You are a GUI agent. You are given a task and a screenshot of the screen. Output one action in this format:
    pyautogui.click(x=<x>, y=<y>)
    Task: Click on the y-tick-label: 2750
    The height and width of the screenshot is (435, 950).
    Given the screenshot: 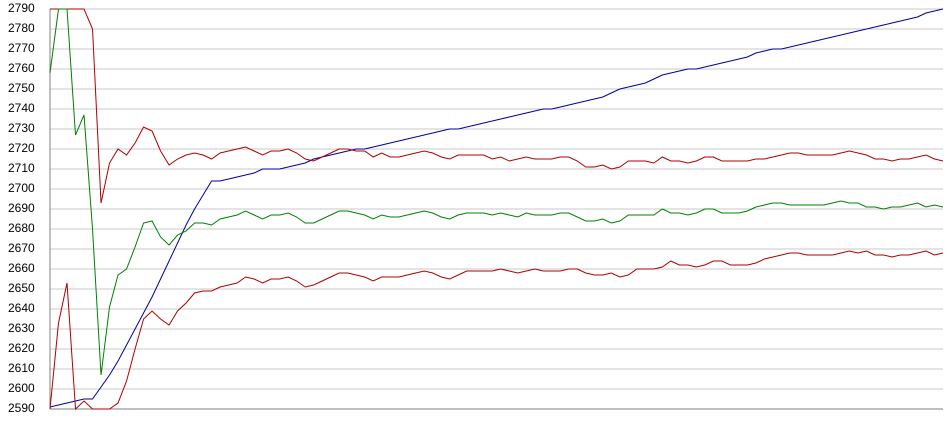 What is the action you would take?
    pyautogui.click(x=21, y=88)
    